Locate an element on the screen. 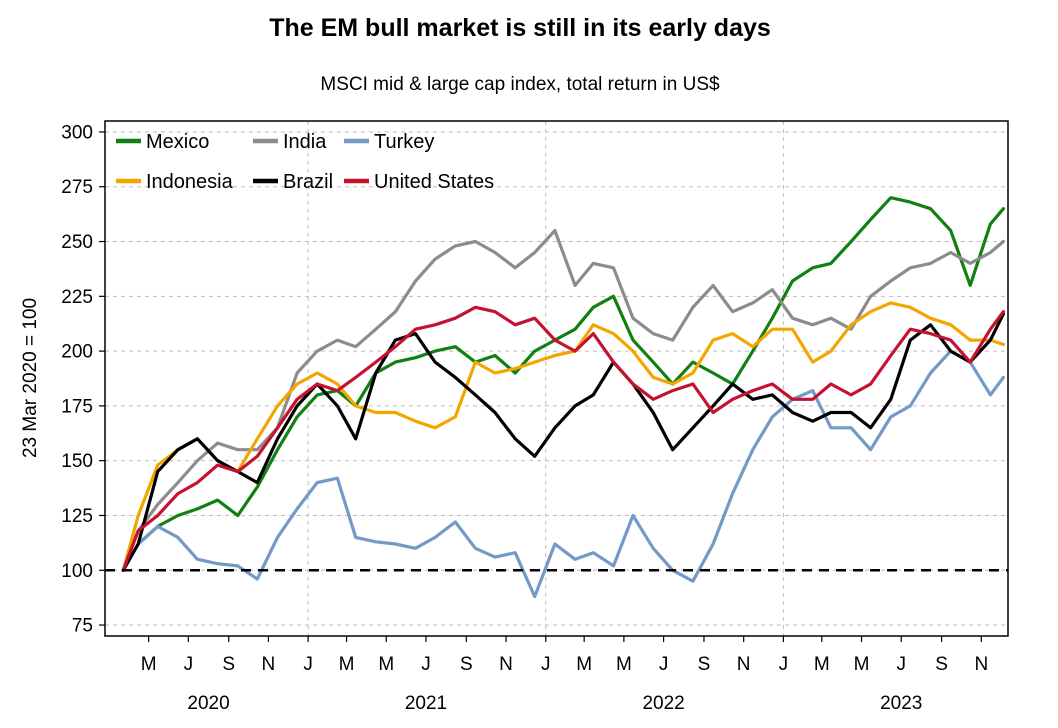 The height and width of the screenshot is (728, 1058). y-tick-label: 275 is located at coordinates (77, 187).